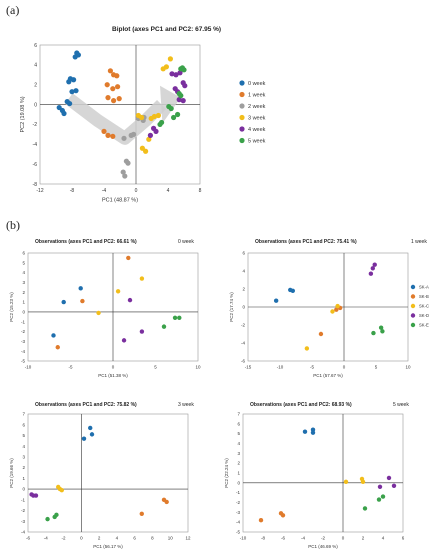 The image size is (431, 550). What do you see at coordinates (186, 405) in the screenshot?
I see `chart-subtitle: 3 week` at bounding box center [186, 405].